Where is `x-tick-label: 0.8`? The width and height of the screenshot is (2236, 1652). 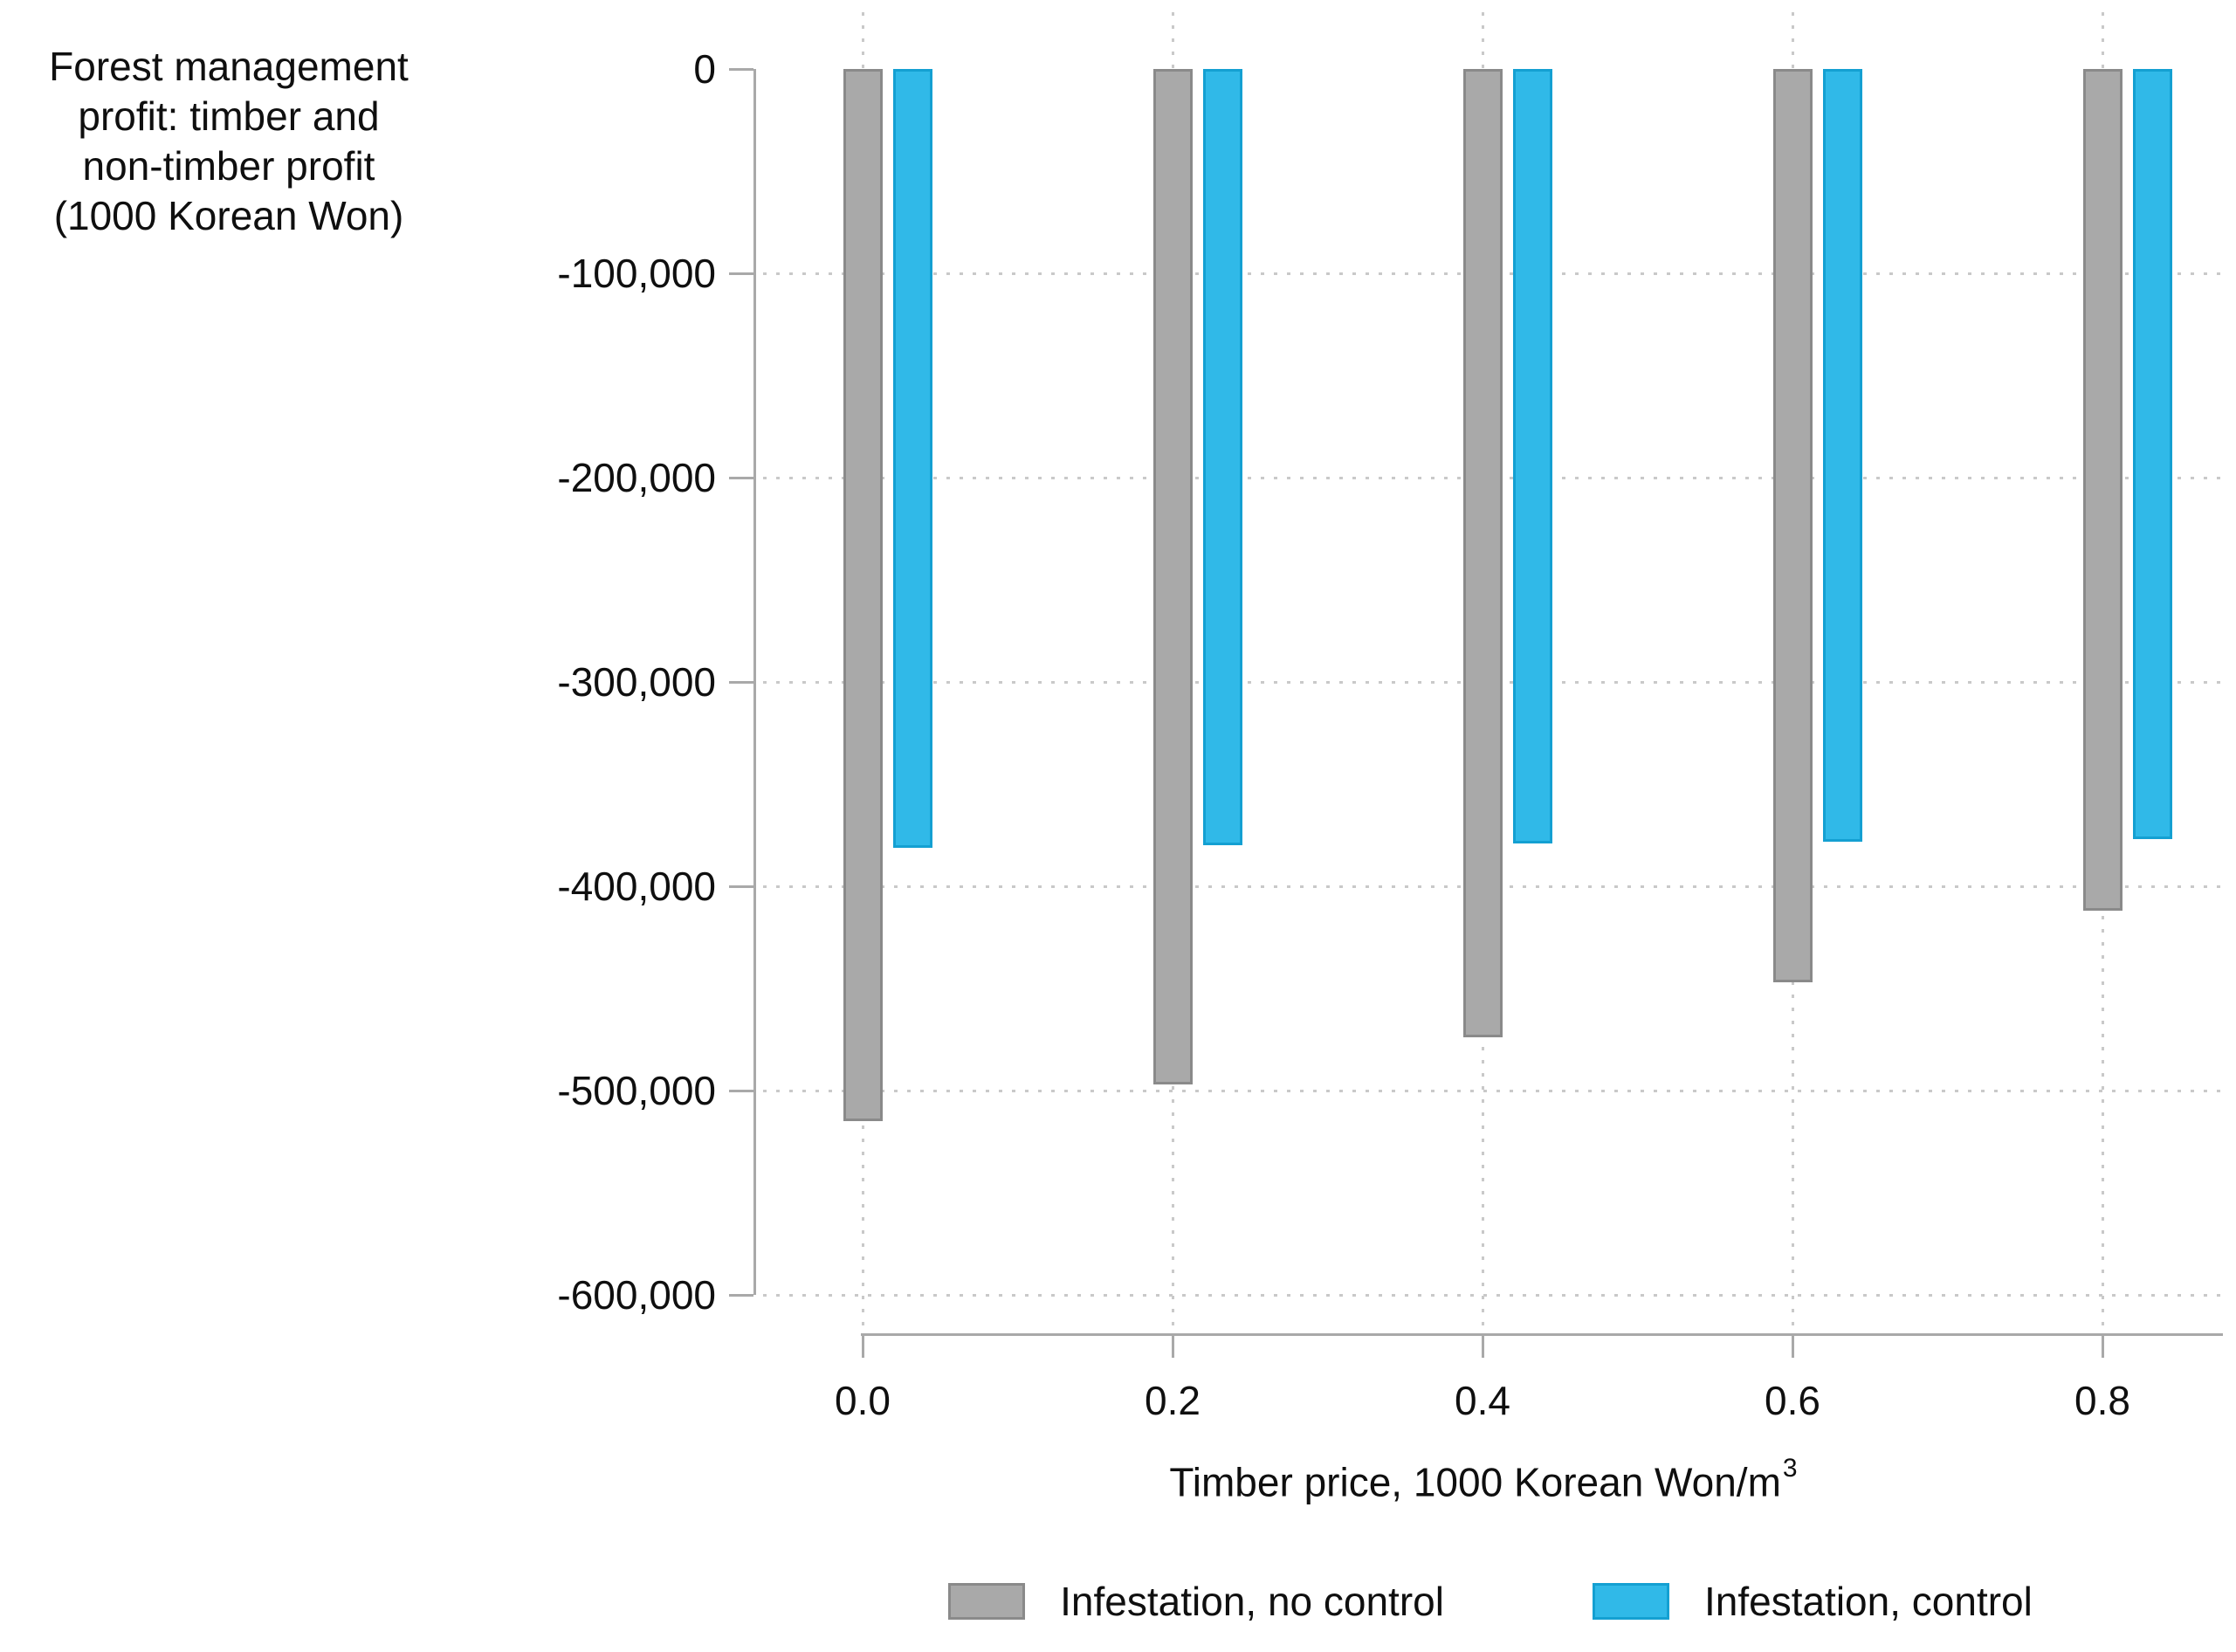 x-tick-label: 0.8 is located at coordinates (2102, 1400).